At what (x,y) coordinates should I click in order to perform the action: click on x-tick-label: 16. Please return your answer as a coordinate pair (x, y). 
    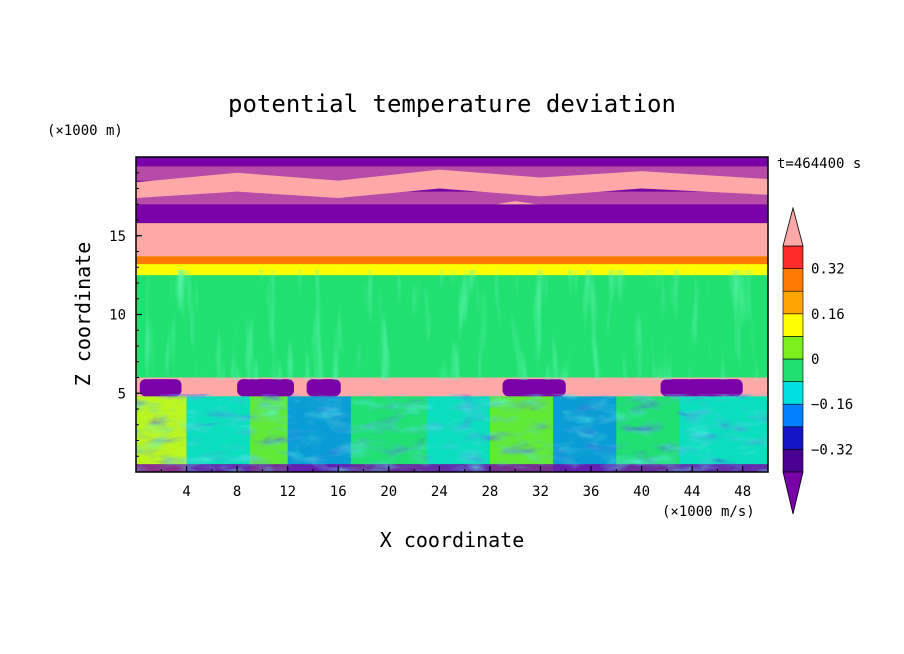
    Looking at the image, I should click on (338, 492).